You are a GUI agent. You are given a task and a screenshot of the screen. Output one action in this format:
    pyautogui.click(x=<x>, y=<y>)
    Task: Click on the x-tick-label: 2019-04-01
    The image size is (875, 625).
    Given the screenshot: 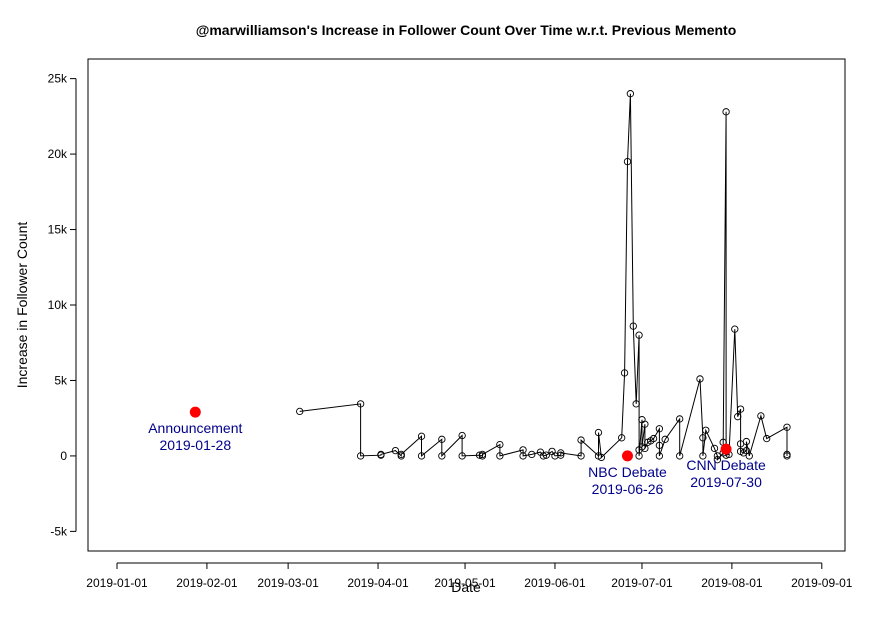 What is the action you would take?
    pyautogui.click(x=378, y=583)
    